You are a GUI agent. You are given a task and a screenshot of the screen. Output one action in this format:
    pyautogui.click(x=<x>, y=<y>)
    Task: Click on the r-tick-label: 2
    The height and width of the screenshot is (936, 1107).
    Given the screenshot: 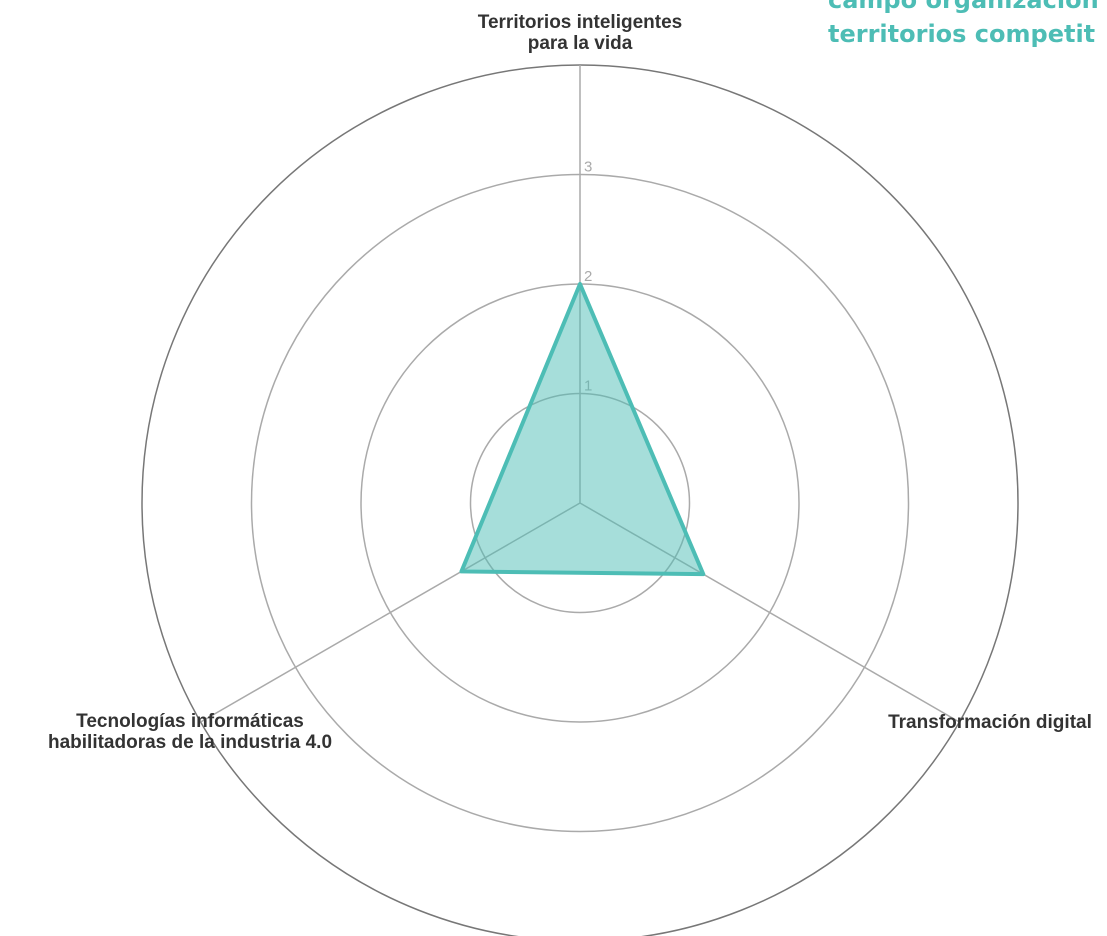 What is the action you would take?
    pyautogui.click(x=588, y=276)
    